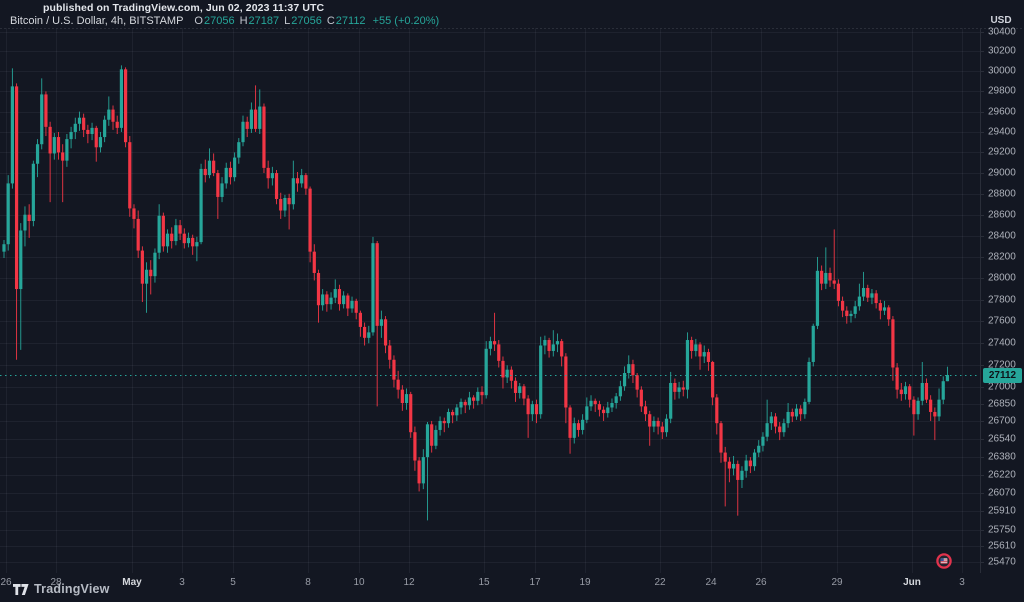 The image size is (1024, 602). What do you see at coordinates (912, 582) in the screenshot?
I see `time-tick-label: Jun` at bounding box center [912, 582].